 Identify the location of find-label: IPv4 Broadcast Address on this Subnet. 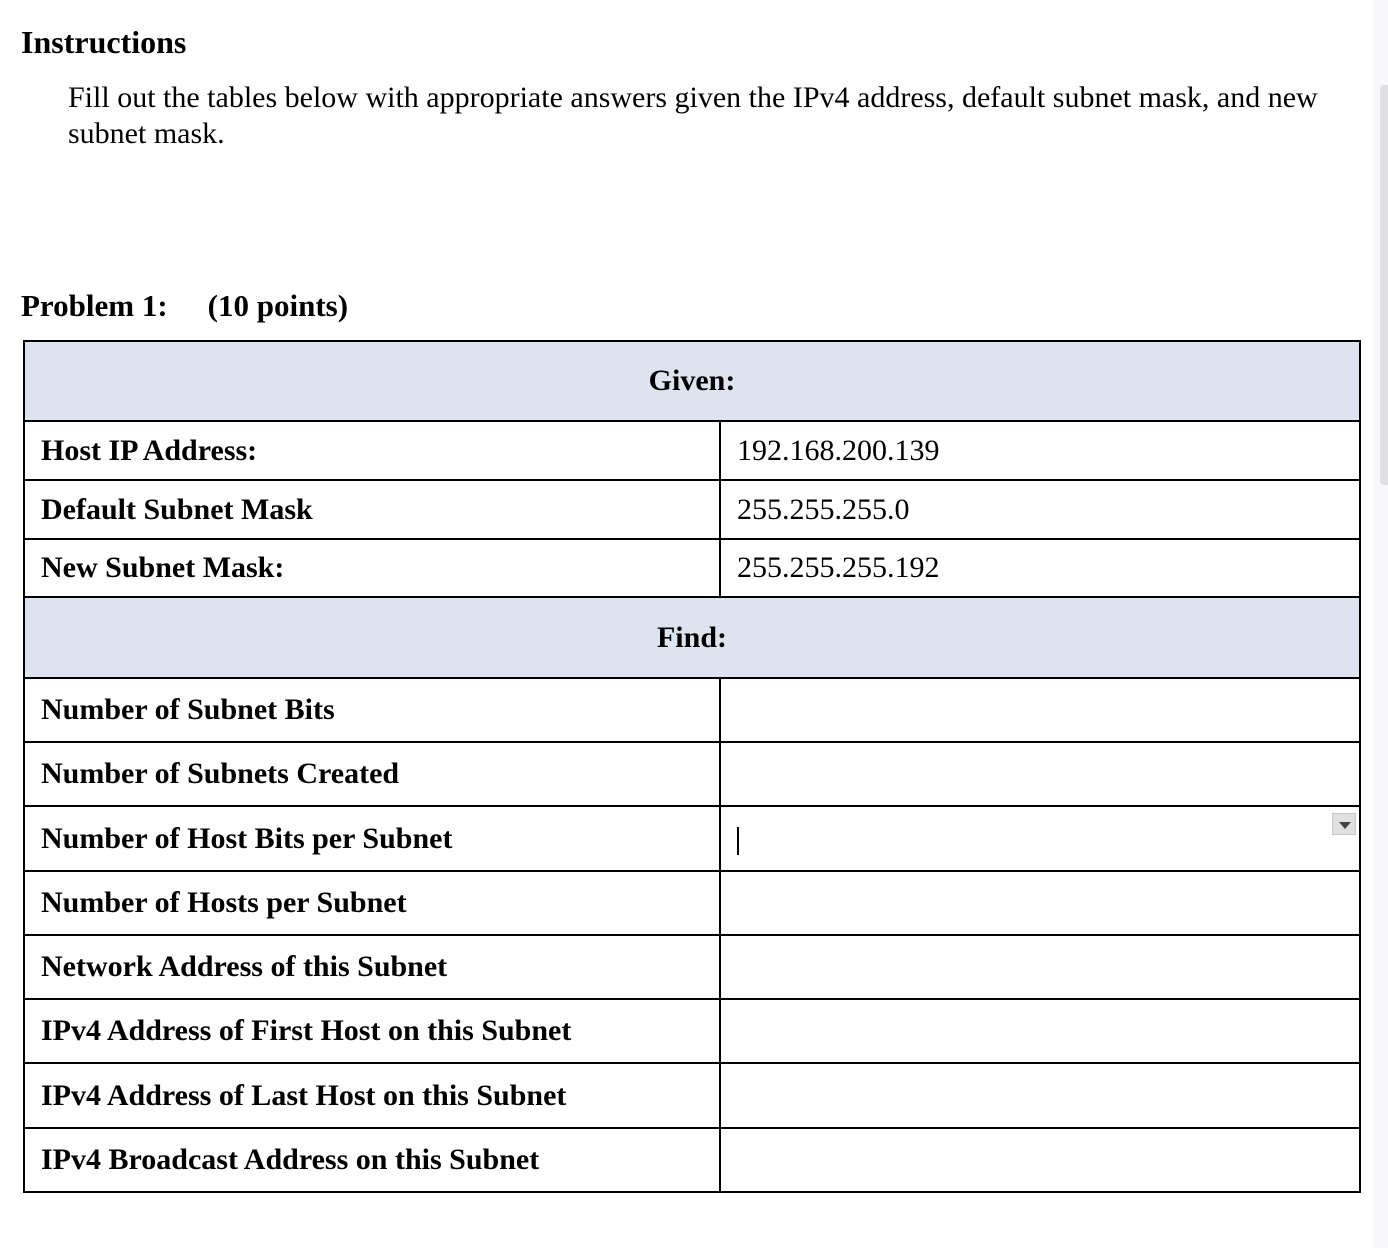
(372, 1160).